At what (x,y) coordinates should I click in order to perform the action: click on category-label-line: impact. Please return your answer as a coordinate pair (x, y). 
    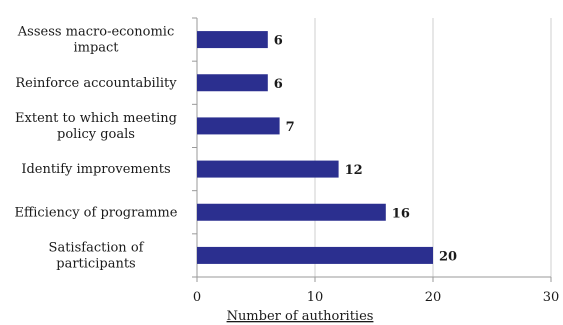
    Looking at the image, I should click on (96, 48).